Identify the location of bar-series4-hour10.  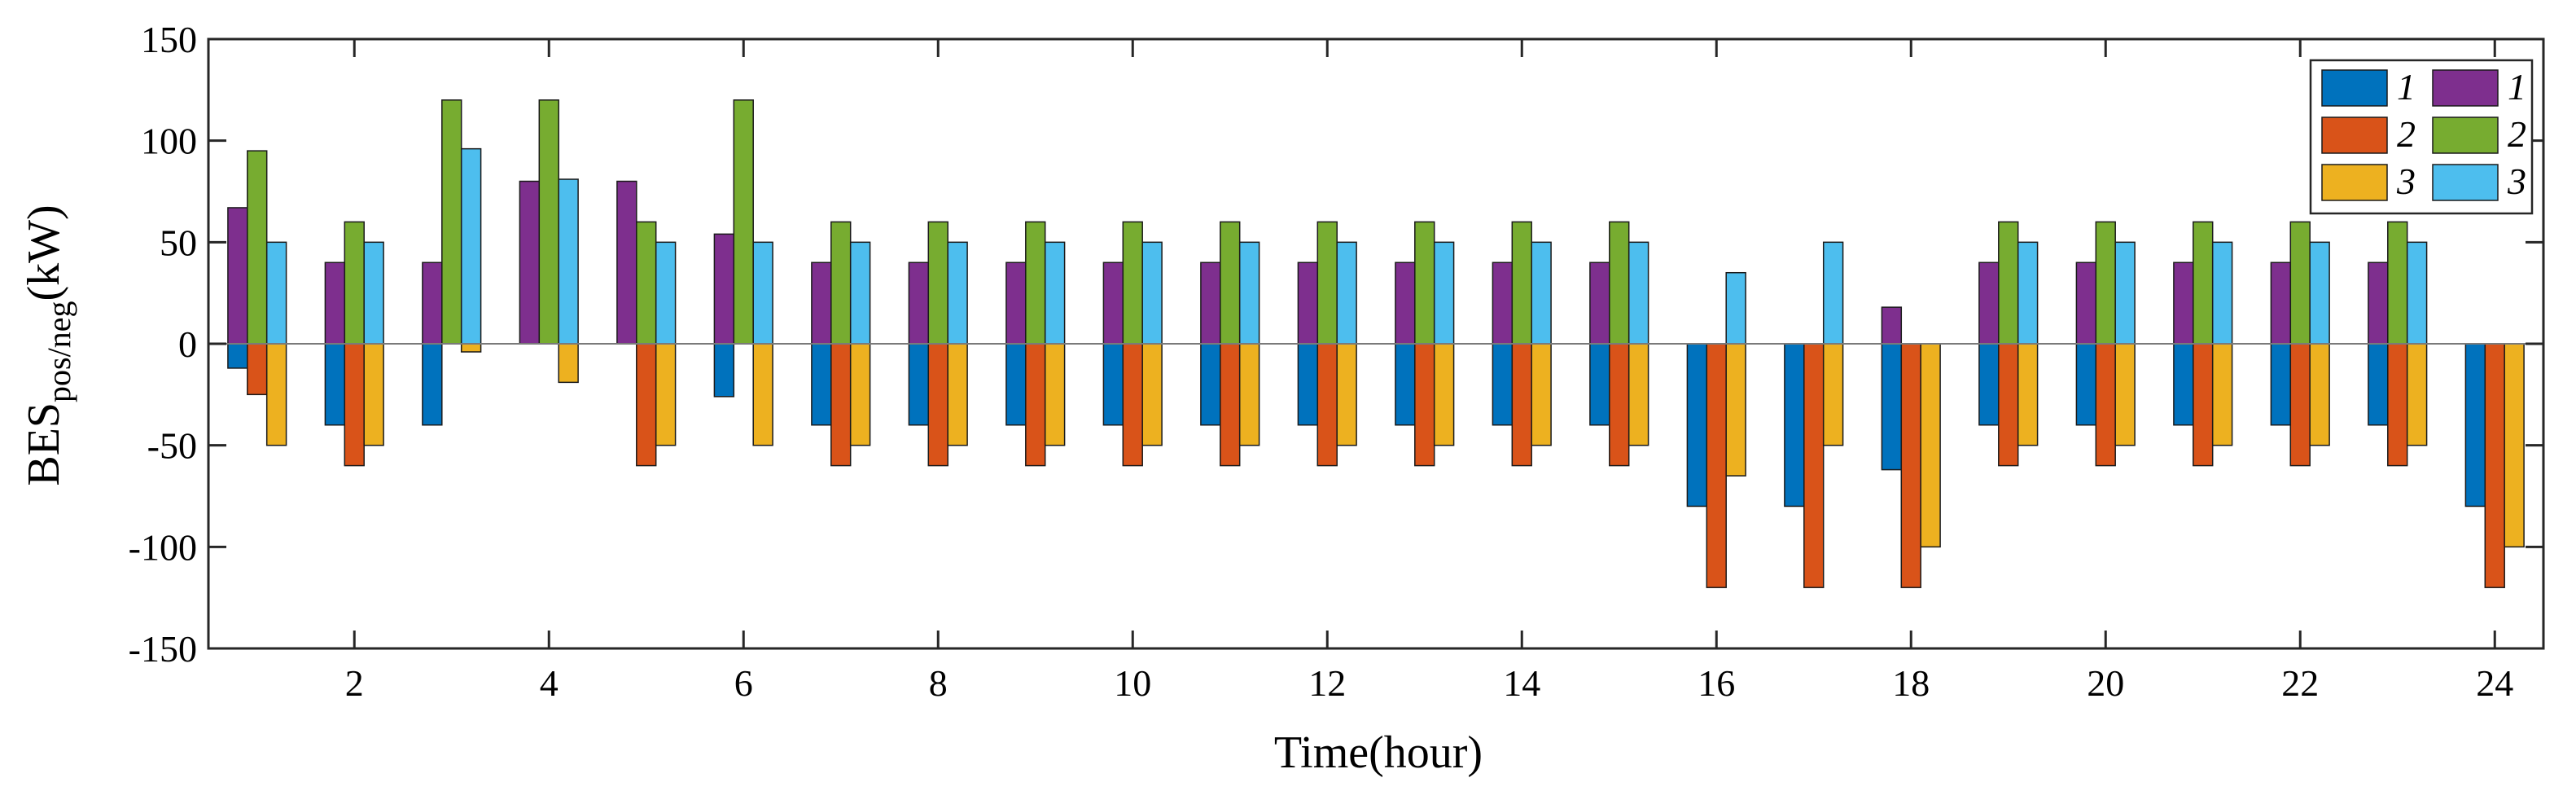
(1132, 283).